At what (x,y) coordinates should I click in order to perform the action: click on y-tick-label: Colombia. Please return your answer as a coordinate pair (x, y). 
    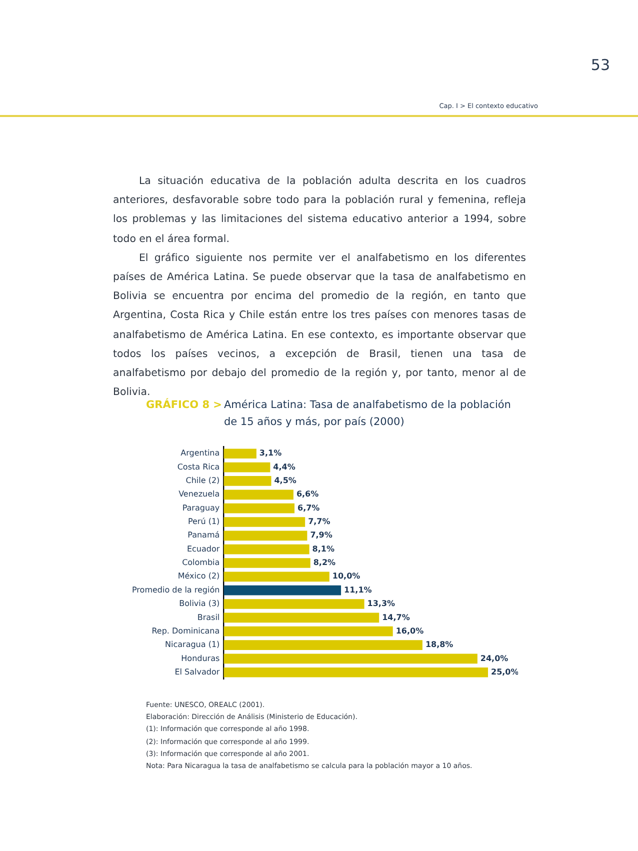
    Looking at the image, I should click on (201, 563).